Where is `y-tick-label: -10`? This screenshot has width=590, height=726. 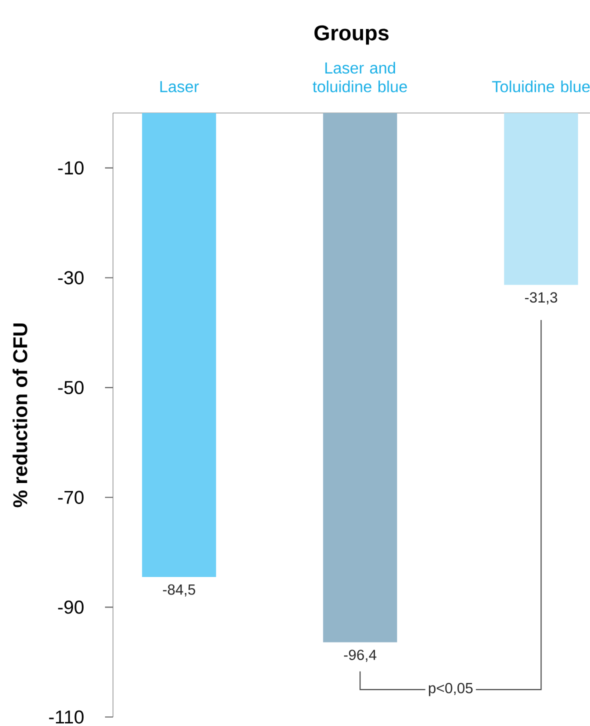
y-tick-label: -10 is located at coordinates (71, 168).